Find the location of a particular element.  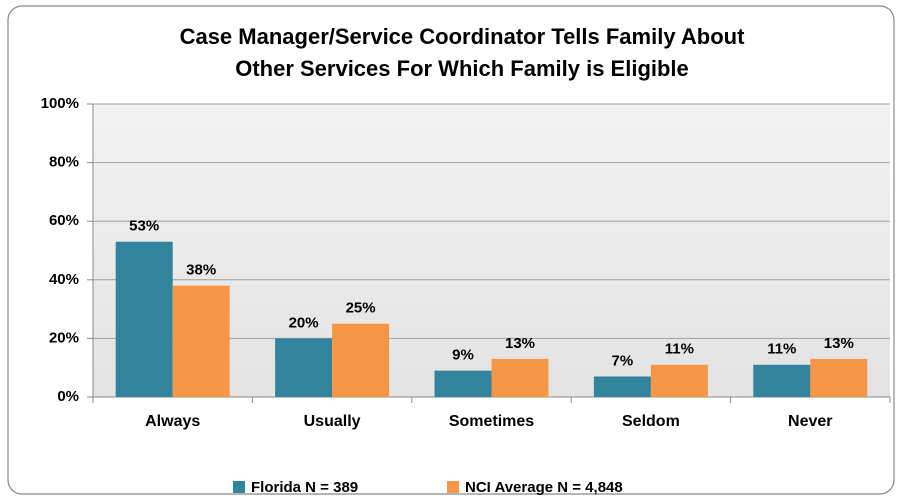

x-tick-label: Always is located at coordinates (172, 421).